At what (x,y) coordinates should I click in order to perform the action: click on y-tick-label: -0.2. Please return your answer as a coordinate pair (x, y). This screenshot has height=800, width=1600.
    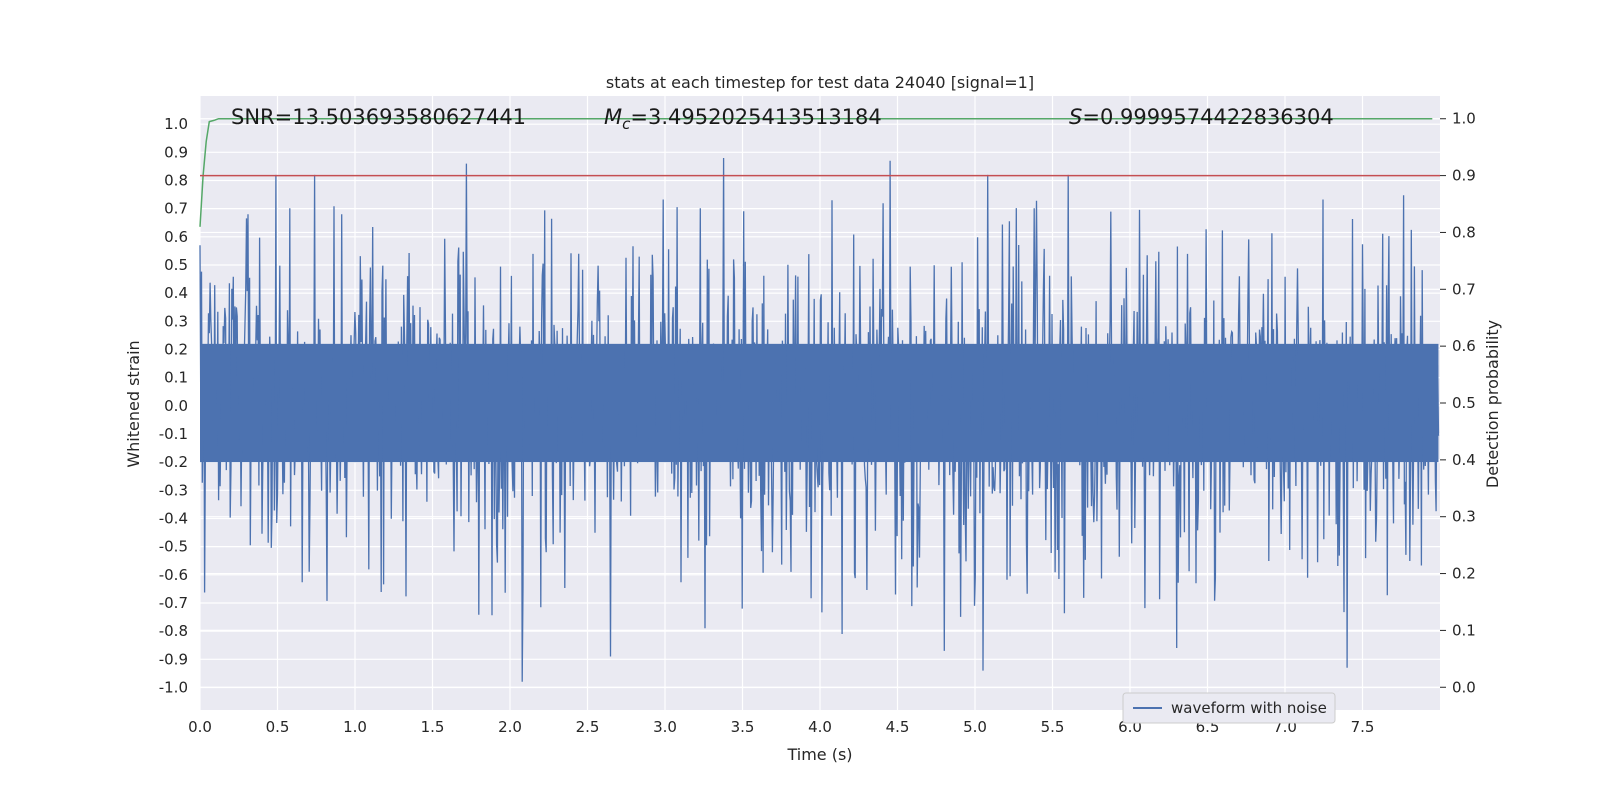
    Looking at the image, I should click on (173, 462).